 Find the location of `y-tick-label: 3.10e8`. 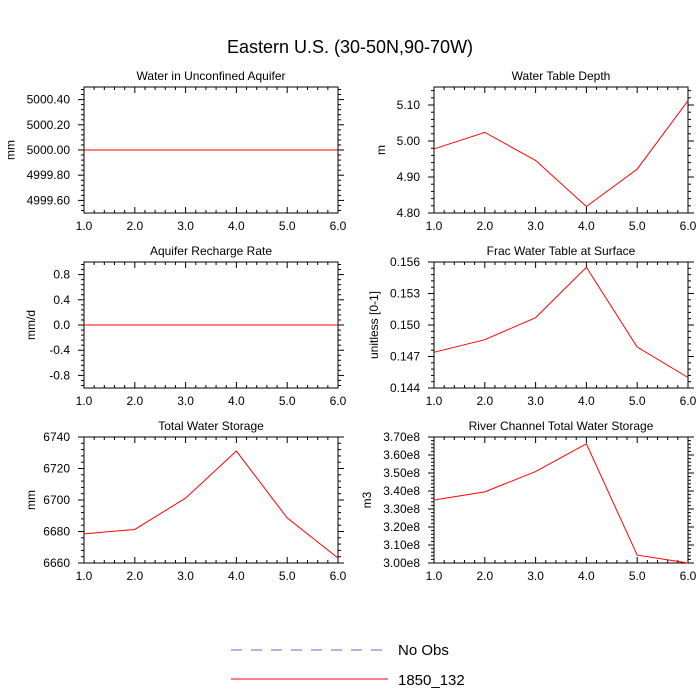

y-tick-label: 3.10e8 is located at coordinates (401, 545).